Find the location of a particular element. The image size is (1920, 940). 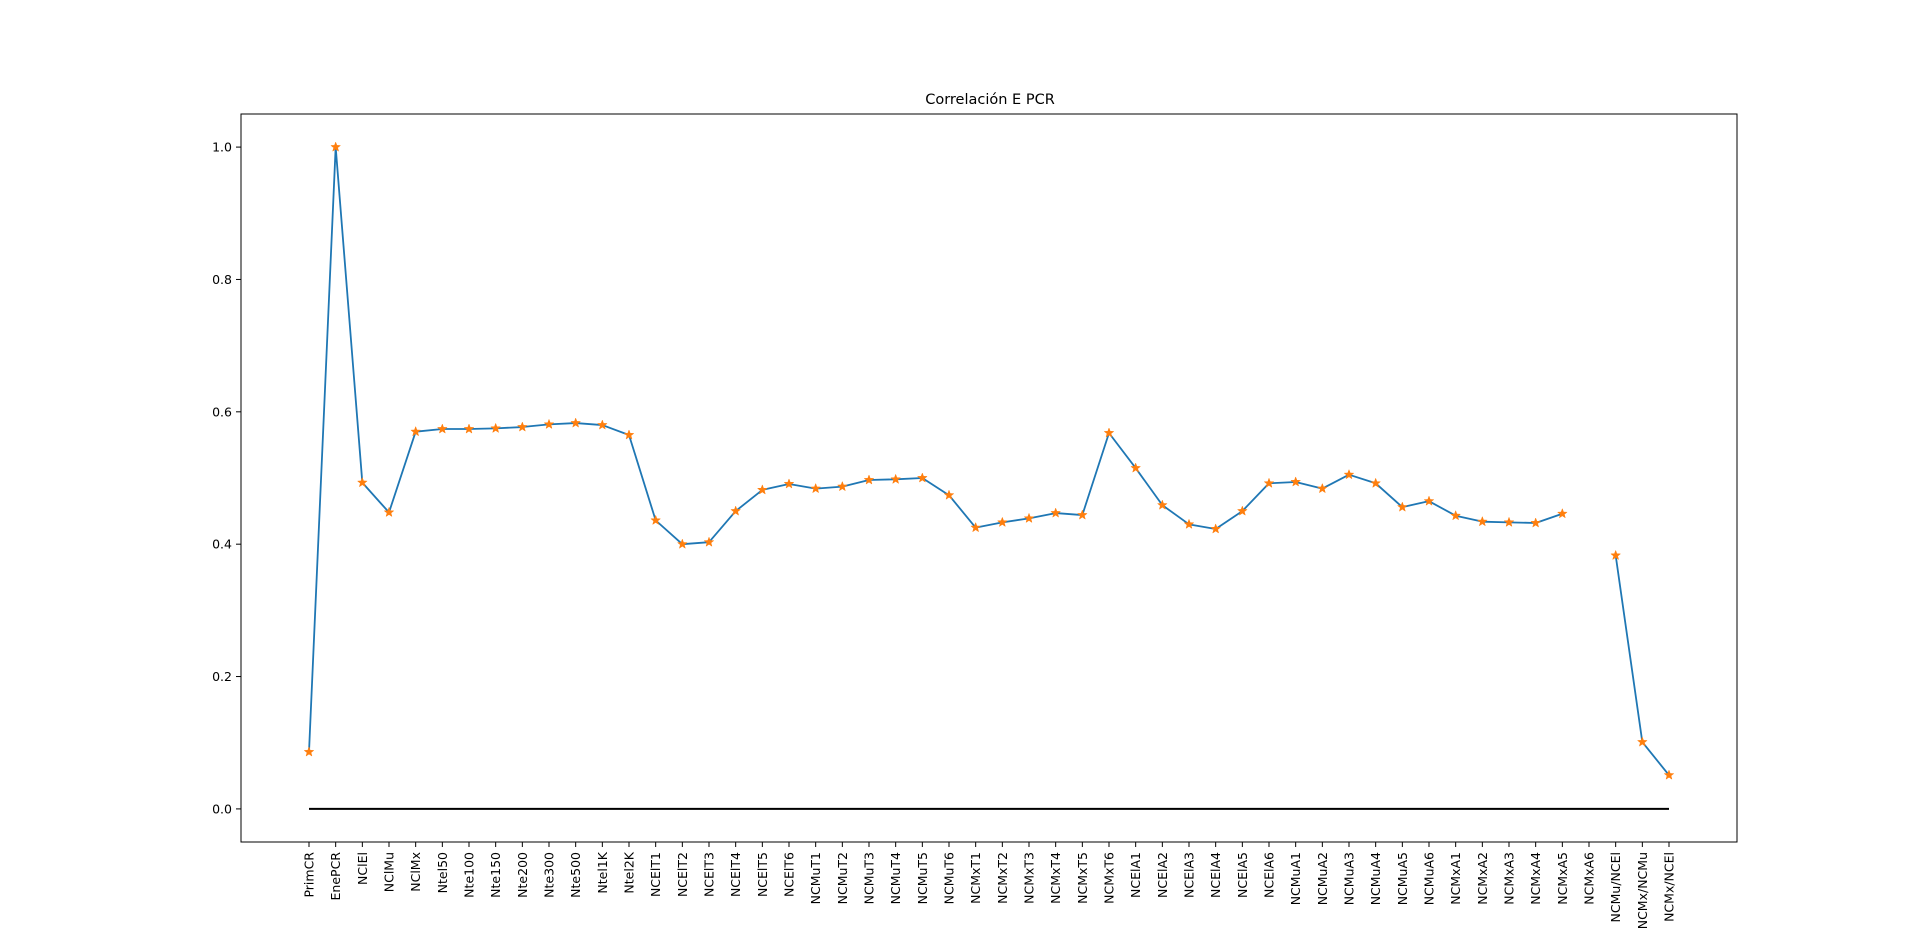

data-point-ncmxt6 is located at coordinates (1109, 432).